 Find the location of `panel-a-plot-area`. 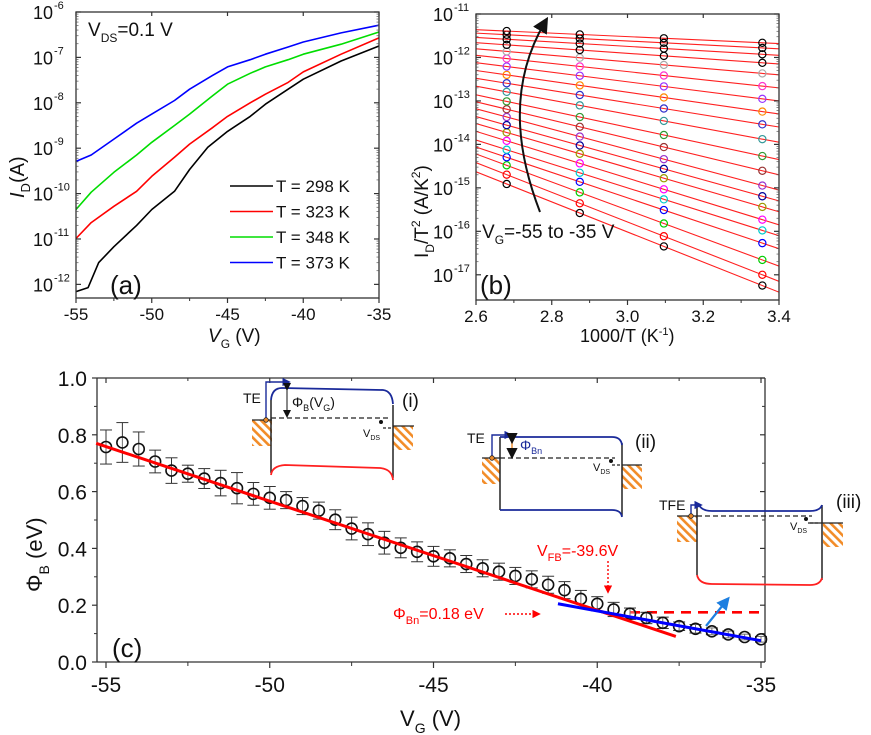

panel-a-plot-area is located at coordinates (227, 158).